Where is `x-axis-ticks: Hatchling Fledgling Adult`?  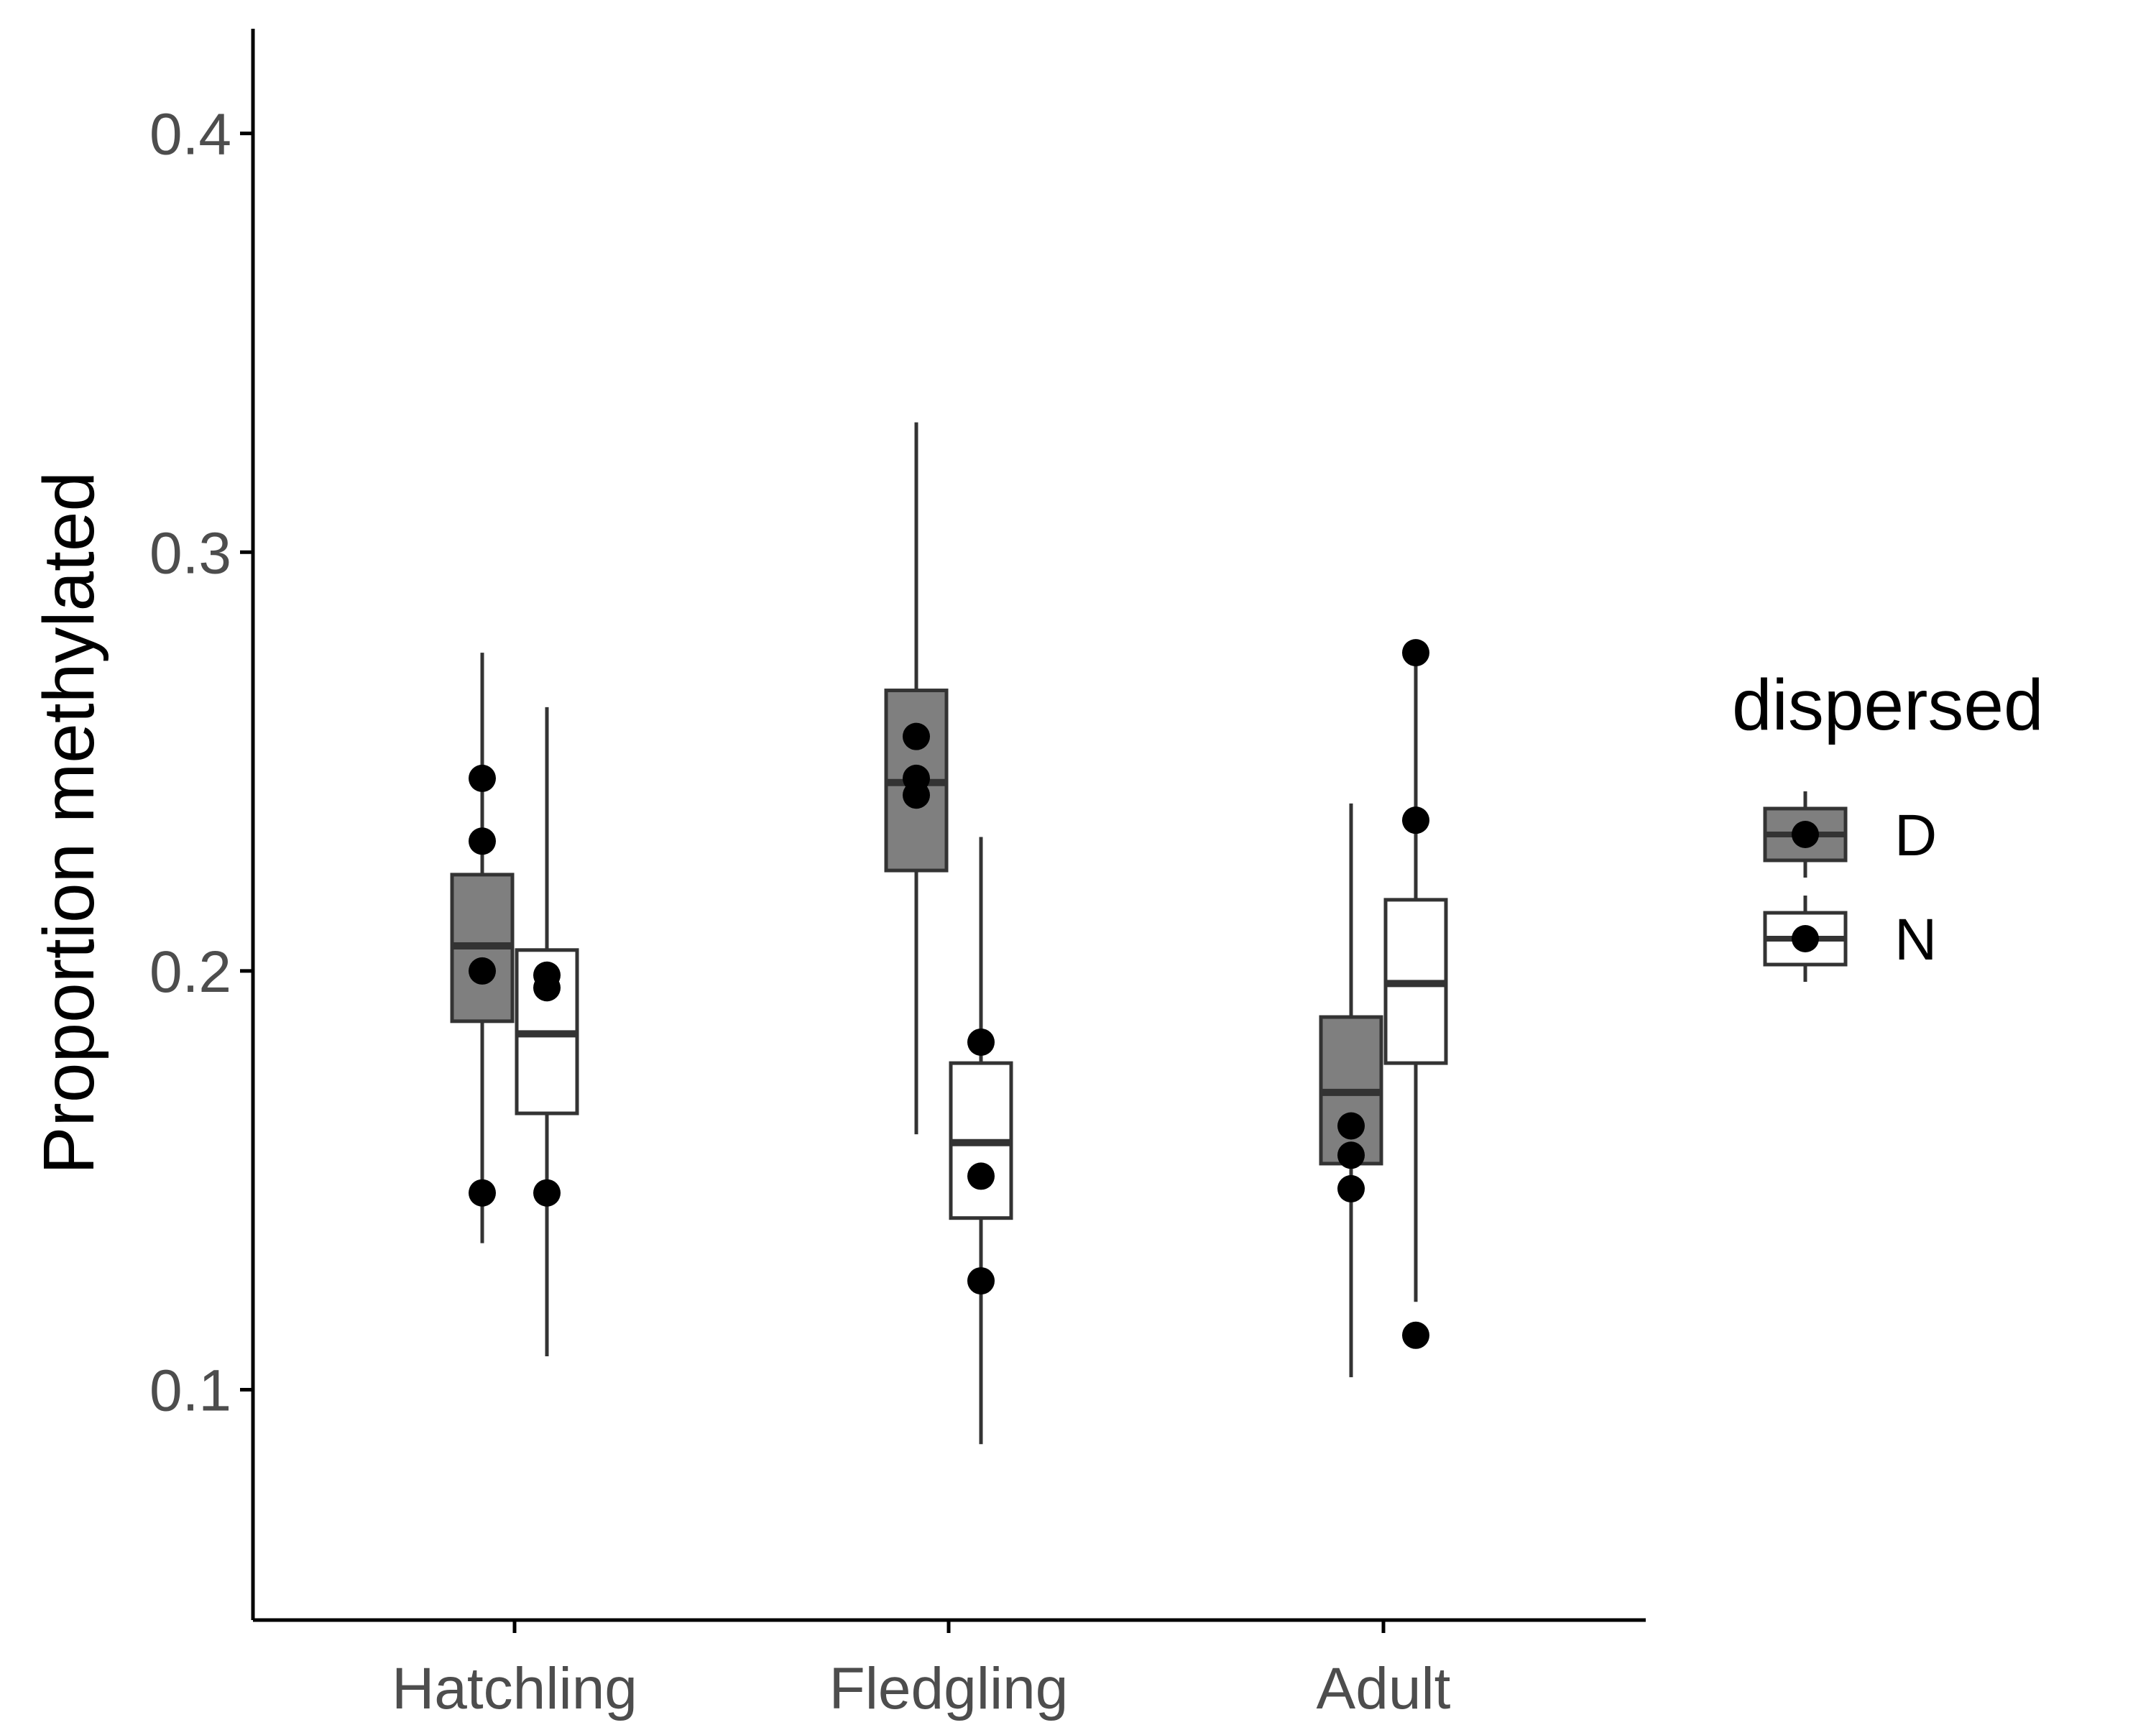 x-axis-ticks: Hatchling Fledgling Adult is located at coordinates (921, 1670).